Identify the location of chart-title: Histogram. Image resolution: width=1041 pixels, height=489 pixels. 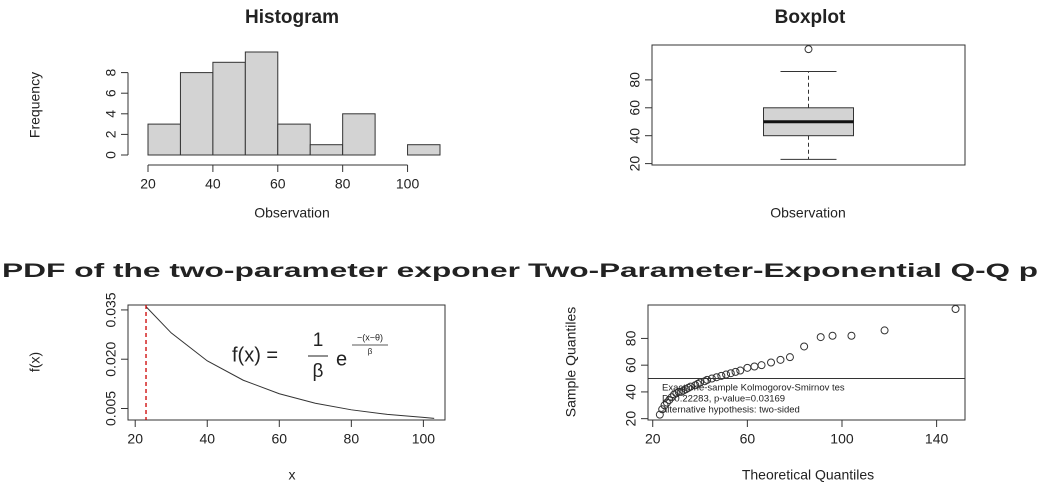
(292, 17).